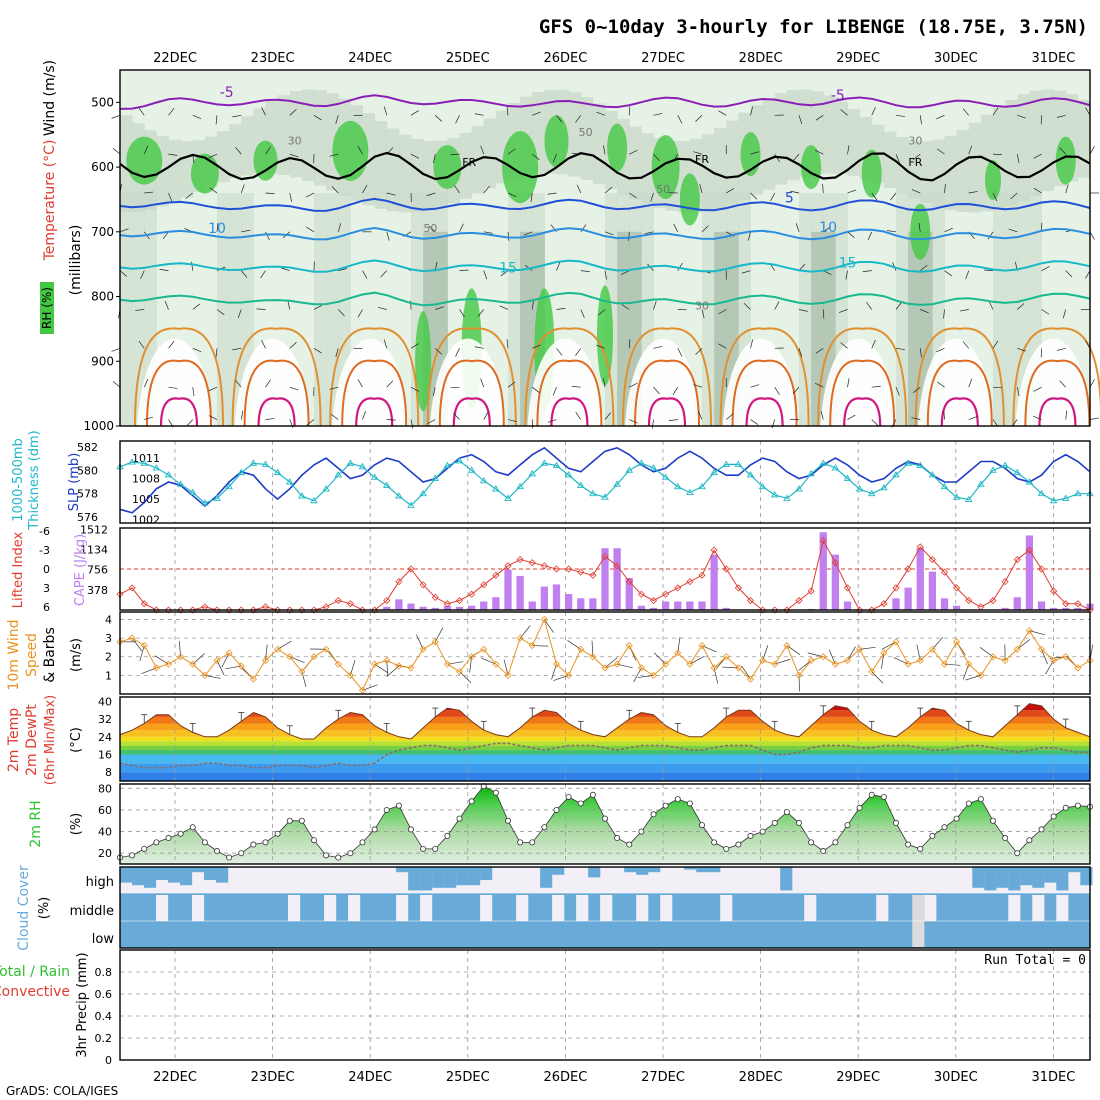 Image resolution: width=1100 pixels, height=1100 pixels. What do you see at coordinates (915, 162) in the screenshot?
I see `contour-label: FR` at bounding box center [915, 162].